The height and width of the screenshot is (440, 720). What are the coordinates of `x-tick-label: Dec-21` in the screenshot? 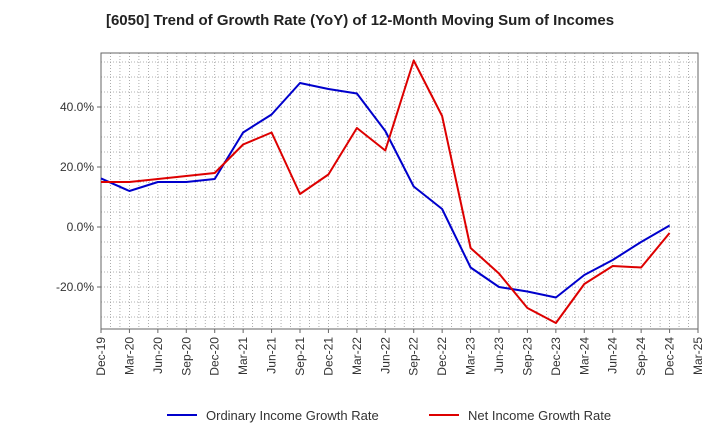 It's located at (328, 356).